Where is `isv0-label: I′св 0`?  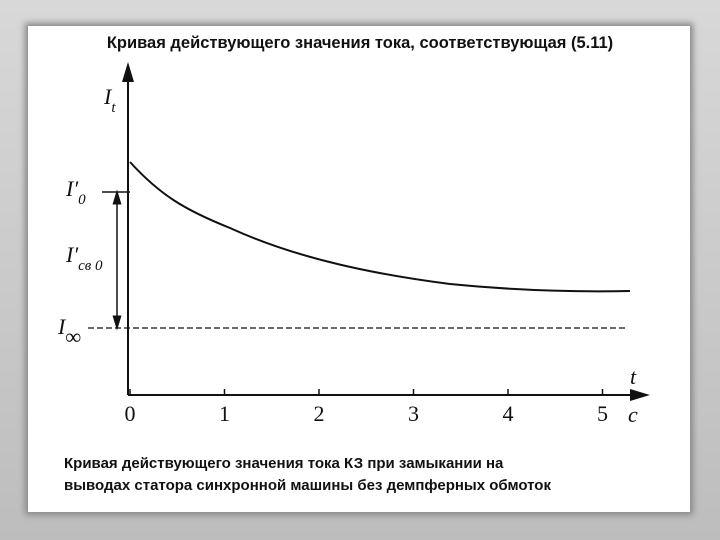
isv0-label: I′св 0 is located at coordinates (84, 258).